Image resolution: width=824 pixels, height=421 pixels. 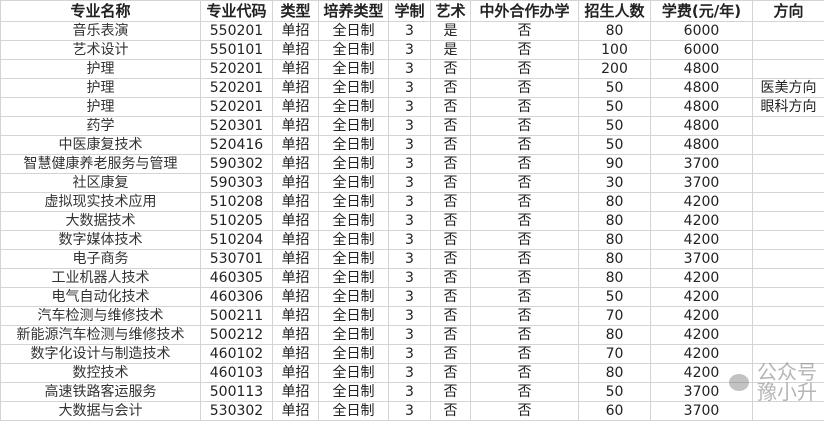 What do you see at coordinates (101, 278) in the screenshot?
I see `cell-major-name: 工业机器人技术` at bounding box center [101, 278].